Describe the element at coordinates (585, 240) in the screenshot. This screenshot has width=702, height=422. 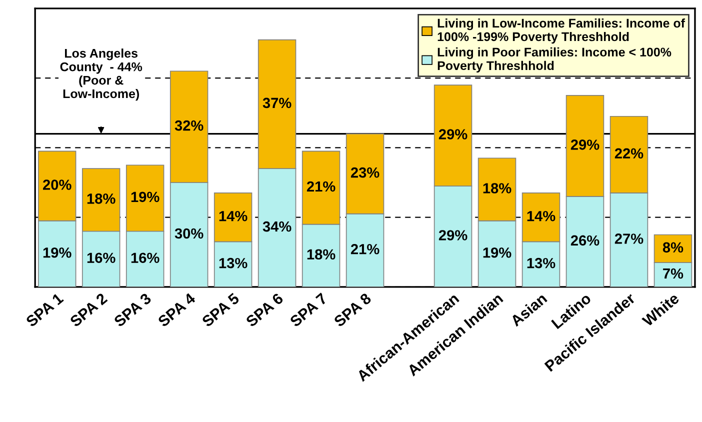
I see `data-label: 26%` at that location.